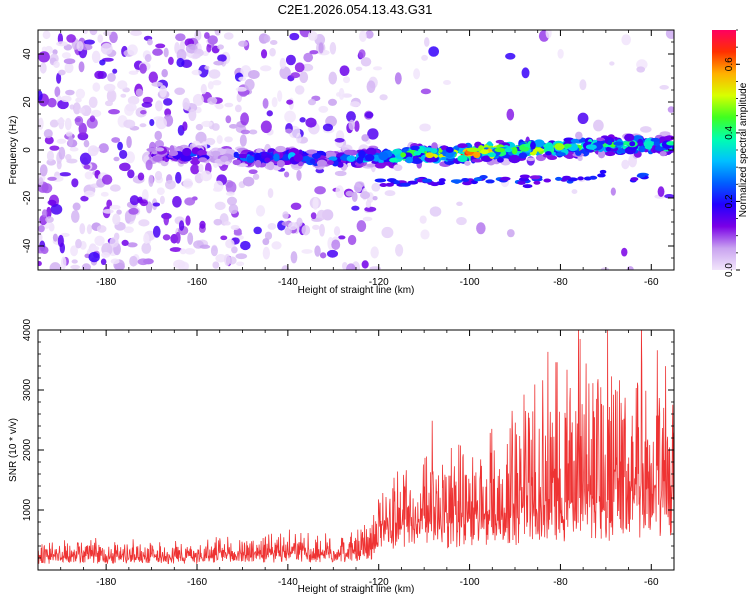 This screenshot has width=750, height=600. What do you see at coordinates (356, 589) in the screenshot?
I see `snr-x-label: Height of straight line (km)` at bounding box center [356, 589].